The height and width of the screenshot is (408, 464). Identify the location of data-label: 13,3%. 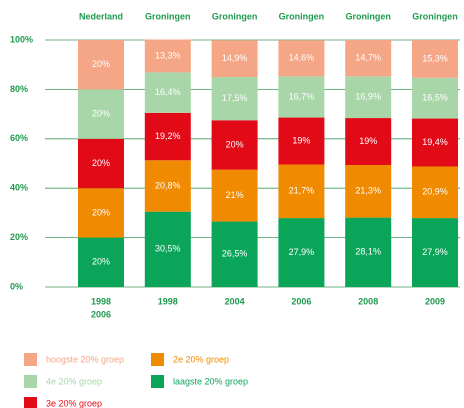
(168, 55).